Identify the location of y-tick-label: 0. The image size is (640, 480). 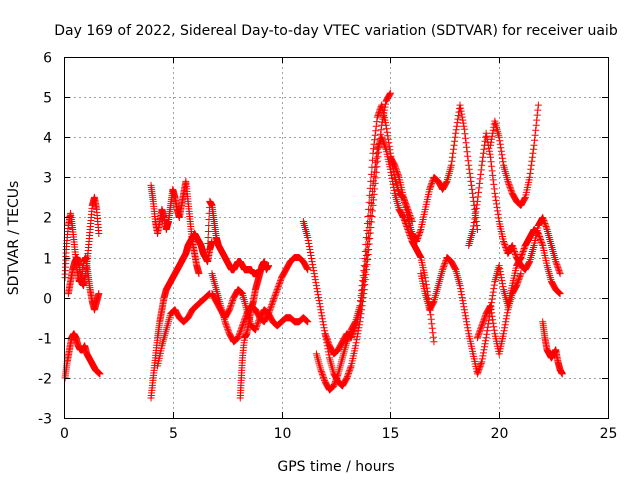
(47, 300).